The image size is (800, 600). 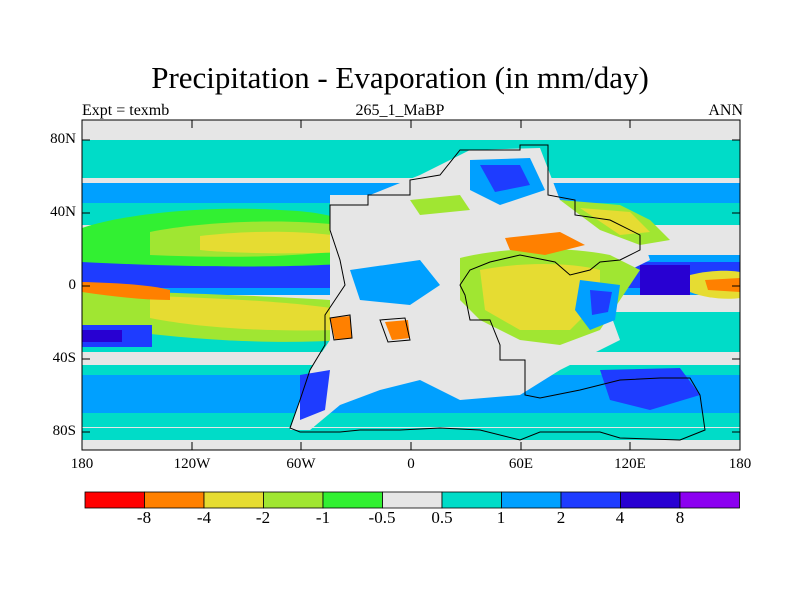 I want to click on dry-zone-east-equator-core, so click(x=722, y=285).